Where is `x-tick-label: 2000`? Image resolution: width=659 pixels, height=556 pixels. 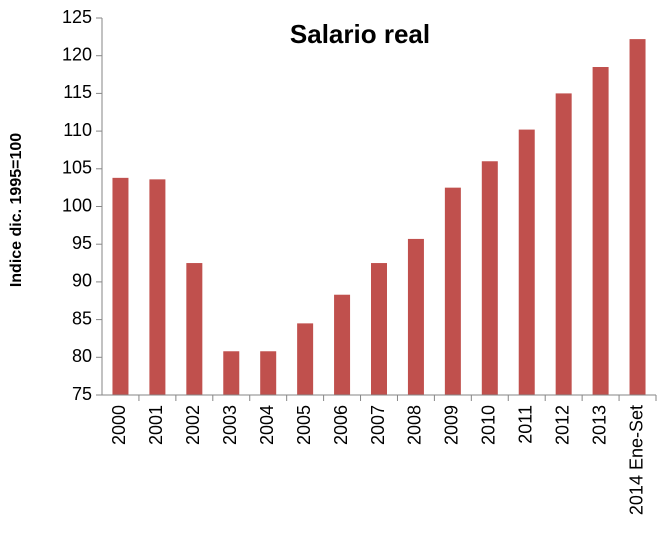 x-tick-label: 2000 is located at coordinates (119, 425).